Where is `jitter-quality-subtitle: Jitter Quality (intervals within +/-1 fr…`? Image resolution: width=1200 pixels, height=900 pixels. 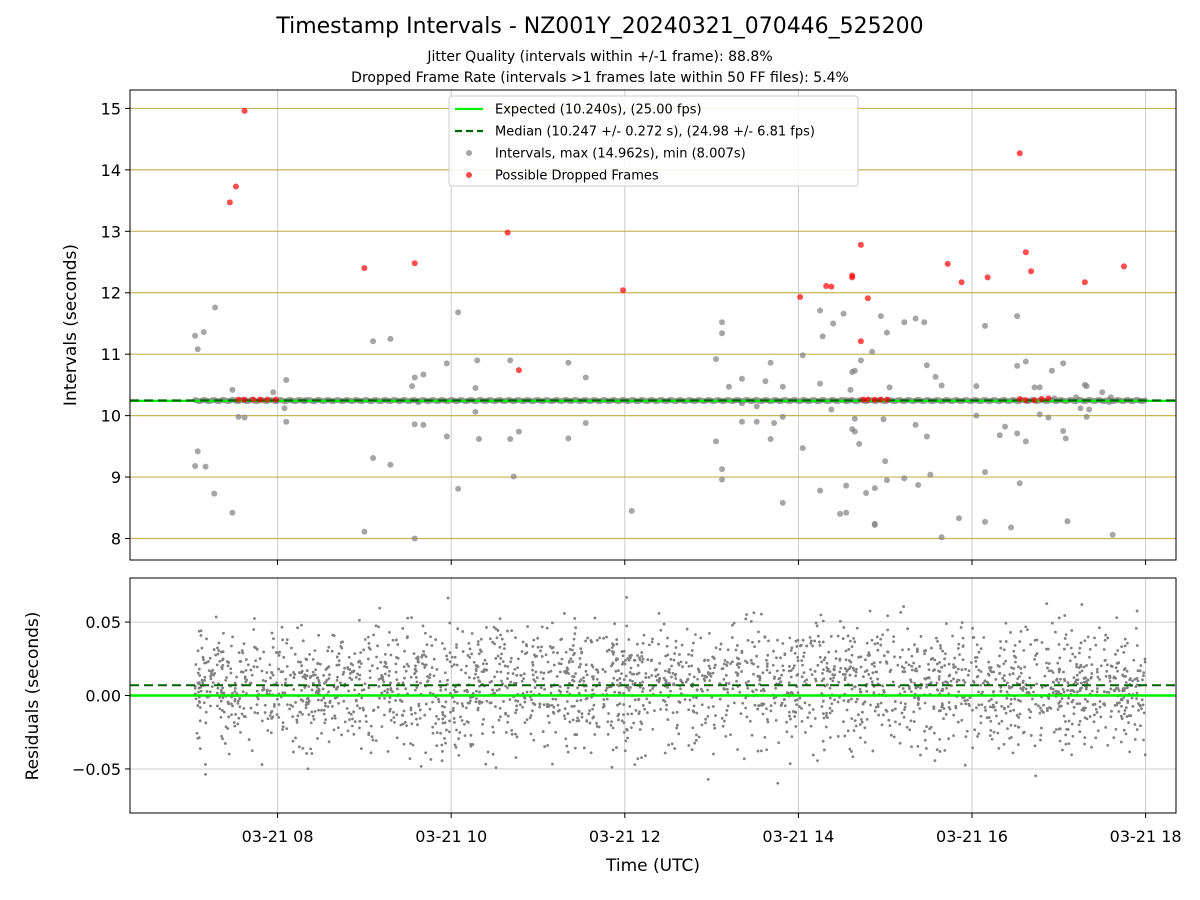
jitter-quality-subtitle: Jitter Quality (intervals within +/-1 fr… is located at coordinates (600, 57).